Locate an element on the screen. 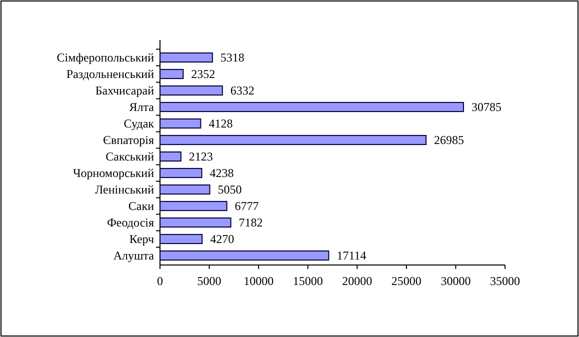 The width and height of the screenshot is (579, 337). x-tick-label: 5000 is located at coordinates (209, 281).